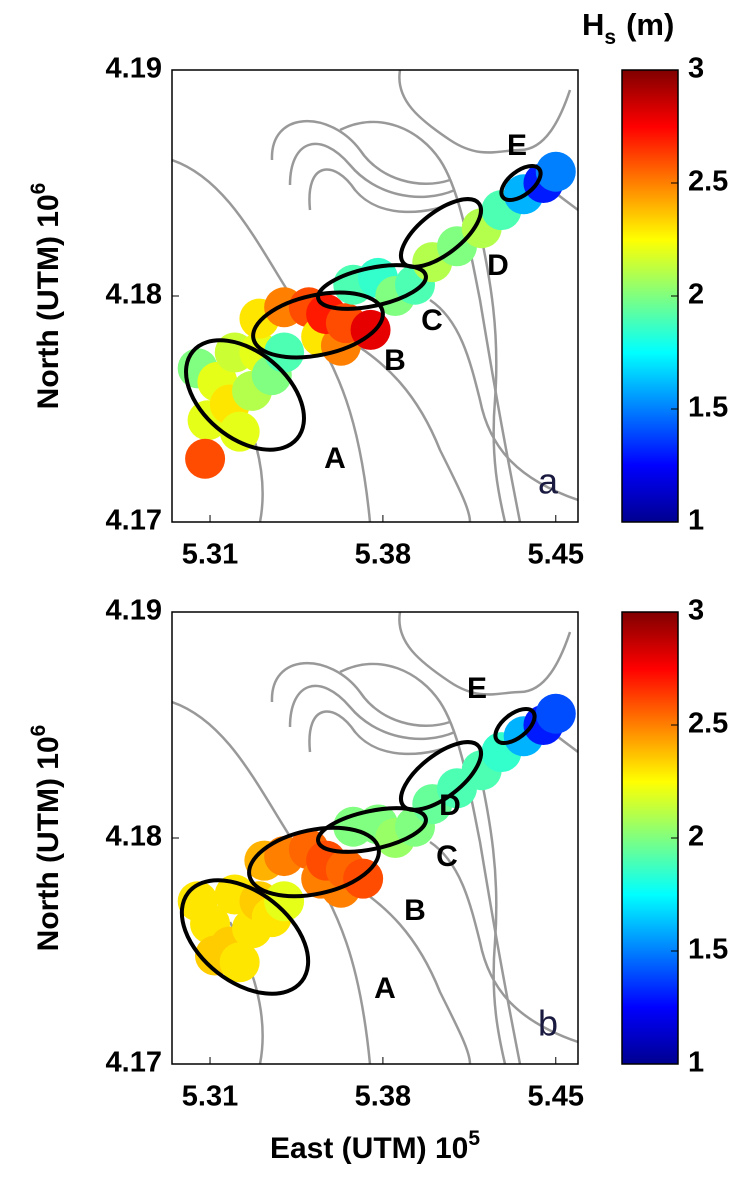  Describe the element at coordinates (369, 1148) in the screenshot. I see `x-label-text: East (UTM) 10` at that location.